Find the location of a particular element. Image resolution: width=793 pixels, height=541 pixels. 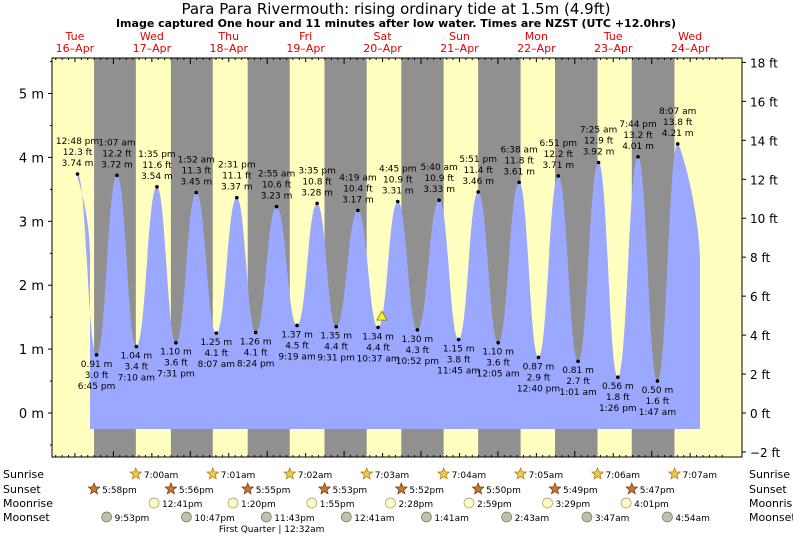

day-of-week-label: Thu is located at coordinates (228, 36).